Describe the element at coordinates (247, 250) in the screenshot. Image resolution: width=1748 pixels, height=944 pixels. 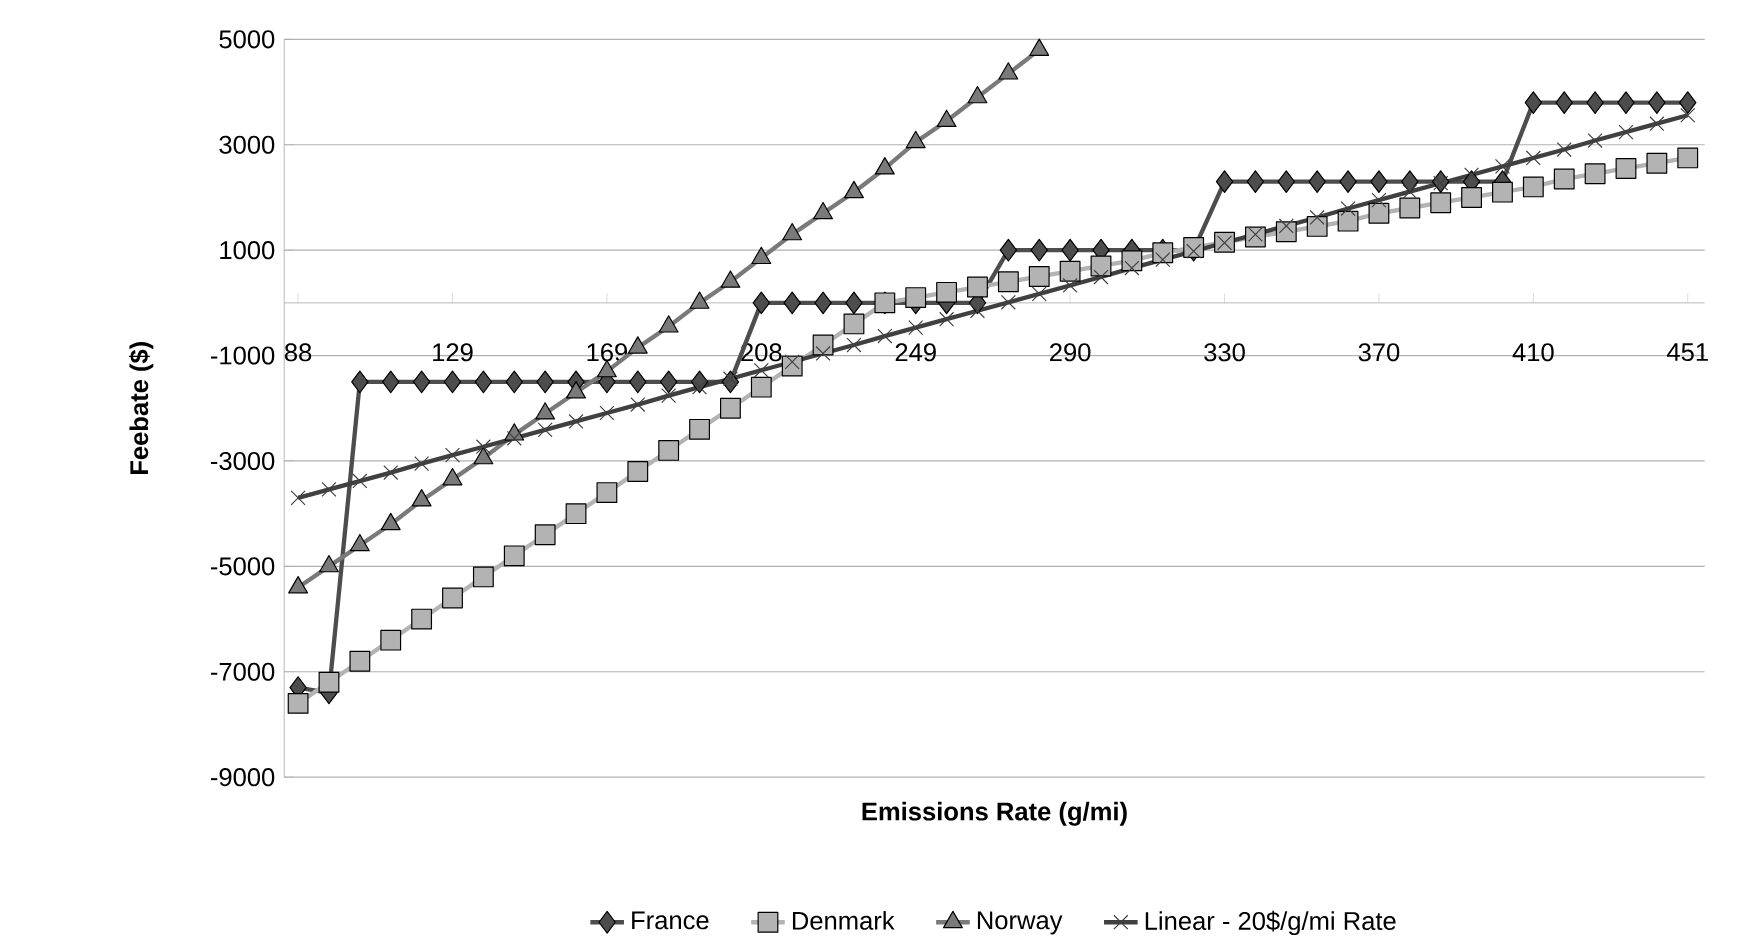
I see `y-tick-label: 1000` at that location.